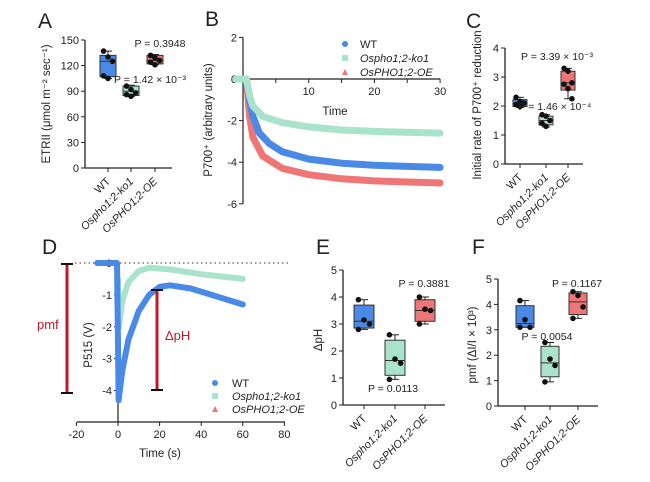 This screenshot has height=482, width=650. Describe the element at coordinates (73, 143) in the screenshot. I see `y-tick-label: 30` at that location.